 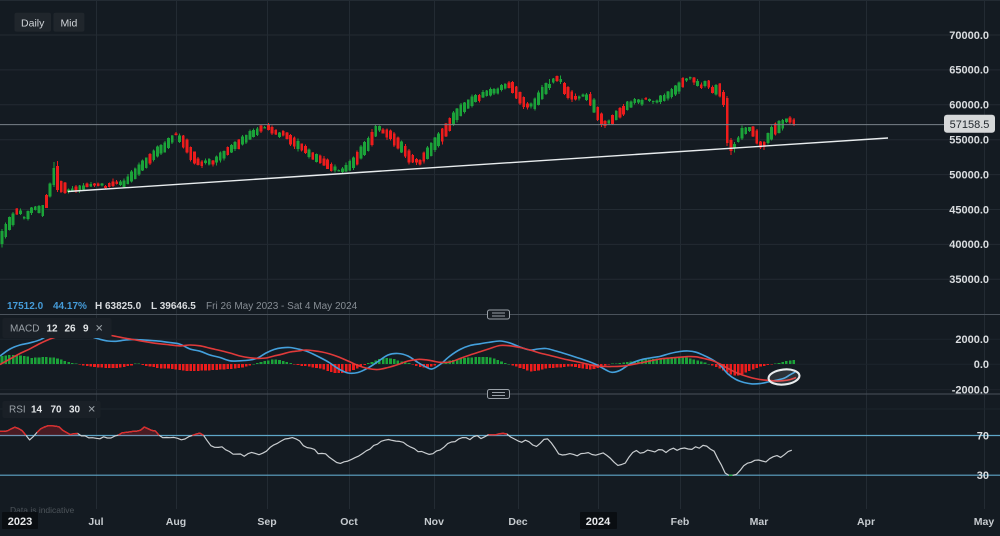 What do you see at coordinates (759, 522) in the screenshot?
I see `svg-text: Mar` at bounding box center [759, 522].